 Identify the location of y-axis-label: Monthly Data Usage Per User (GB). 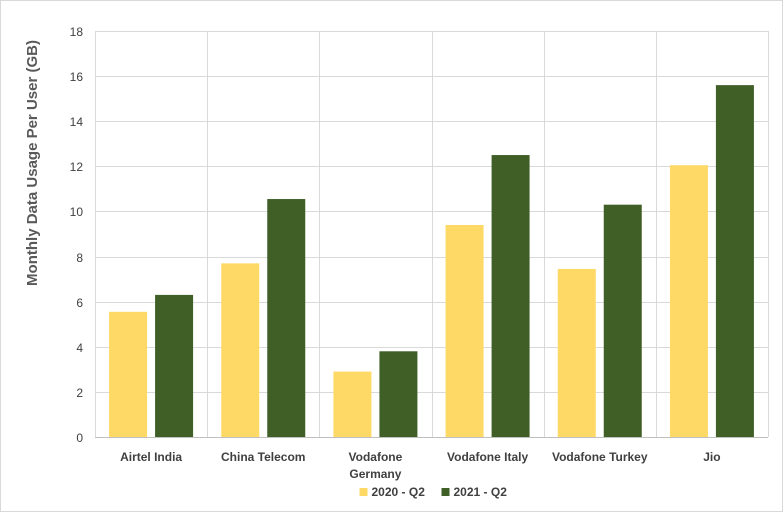
(32, 163).